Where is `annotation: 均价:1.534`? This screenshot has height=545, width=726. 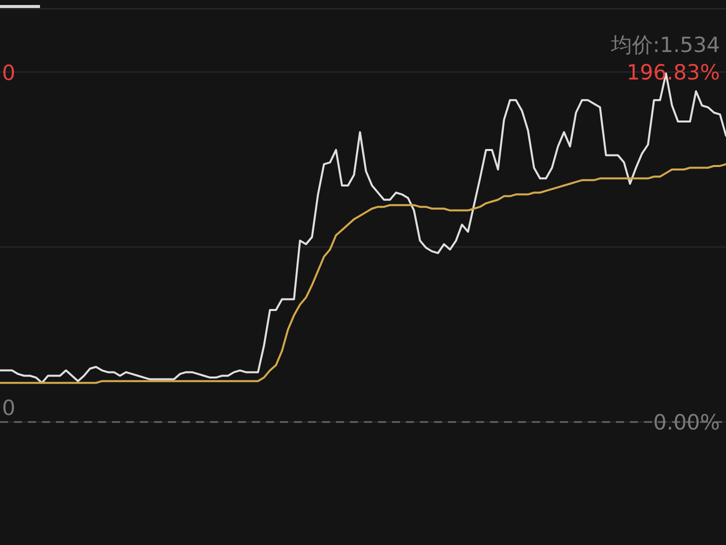
annotation: 均价:1.534 is located at coordinates (665, 45).